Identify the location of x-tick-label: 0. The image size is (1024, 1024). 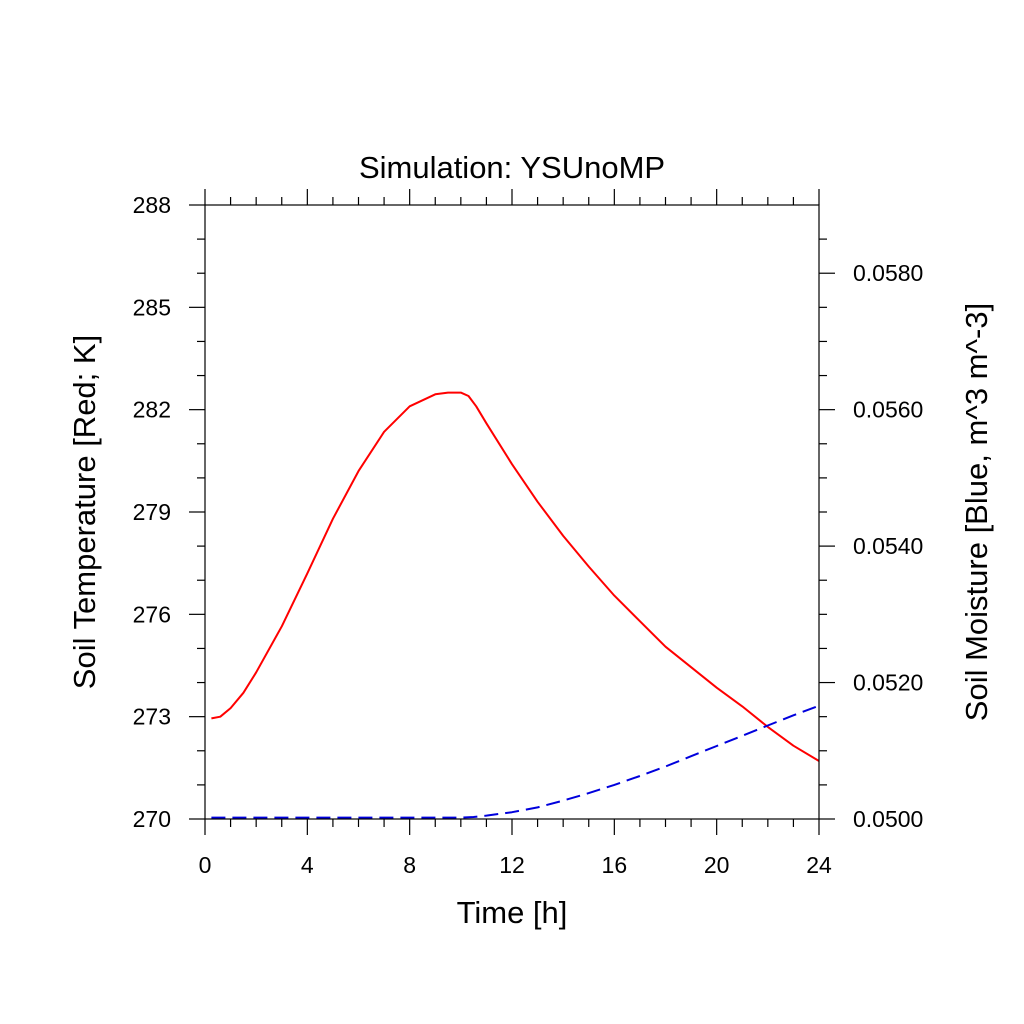
(205, 865).